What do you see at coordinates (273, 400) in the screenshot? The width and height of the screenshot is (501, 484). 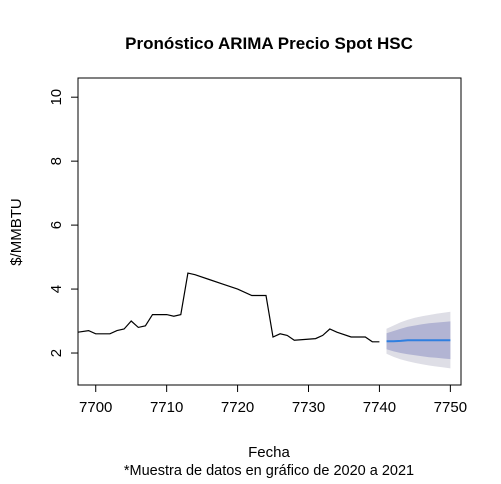 I see `x-axis: 7700 7710 7720 7730 7740 7750` at bounding box center [273, 400].